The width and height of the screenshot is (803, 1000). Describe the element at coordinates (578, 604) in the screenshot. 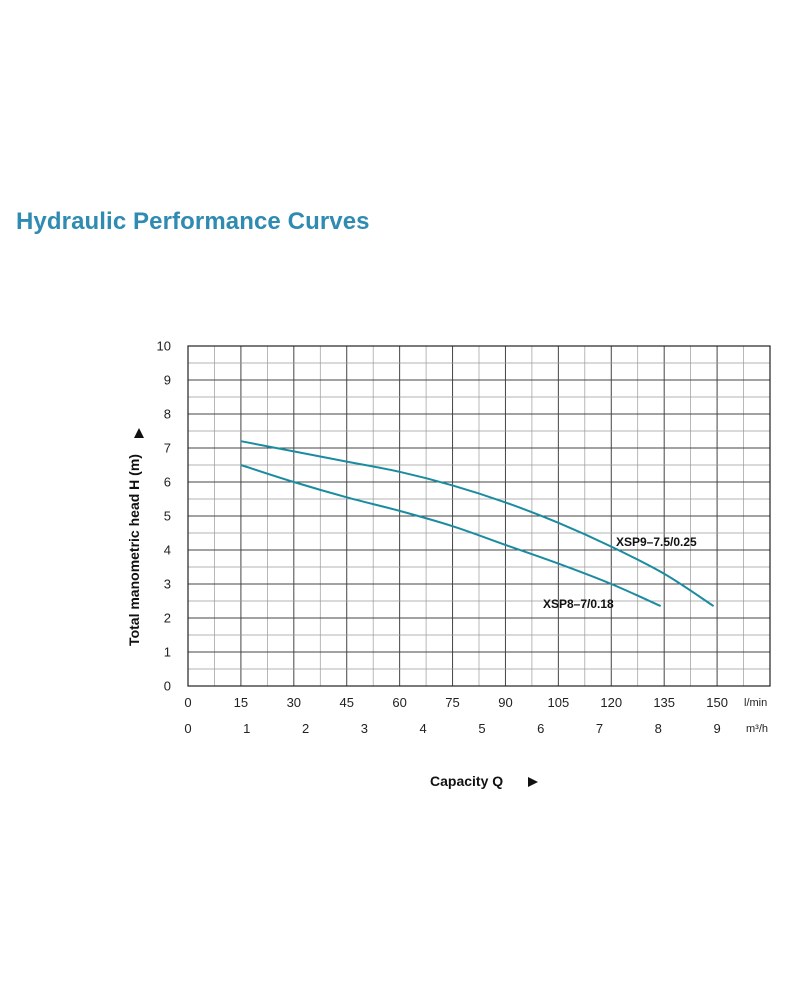

I see `series-label-2: XSP8–7/0.18` at that location.